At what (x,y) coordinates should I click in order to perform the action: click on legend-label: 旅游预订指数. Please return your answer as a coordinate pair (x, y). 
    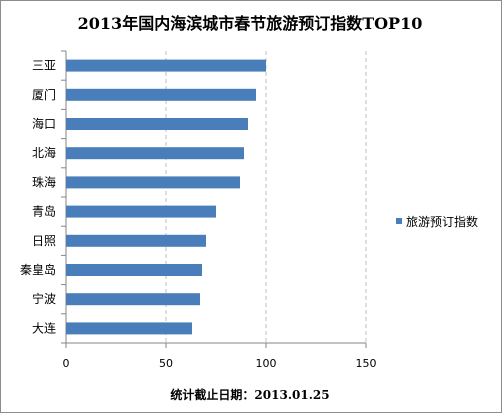
    Looking at the image, I should click on (442, 221).